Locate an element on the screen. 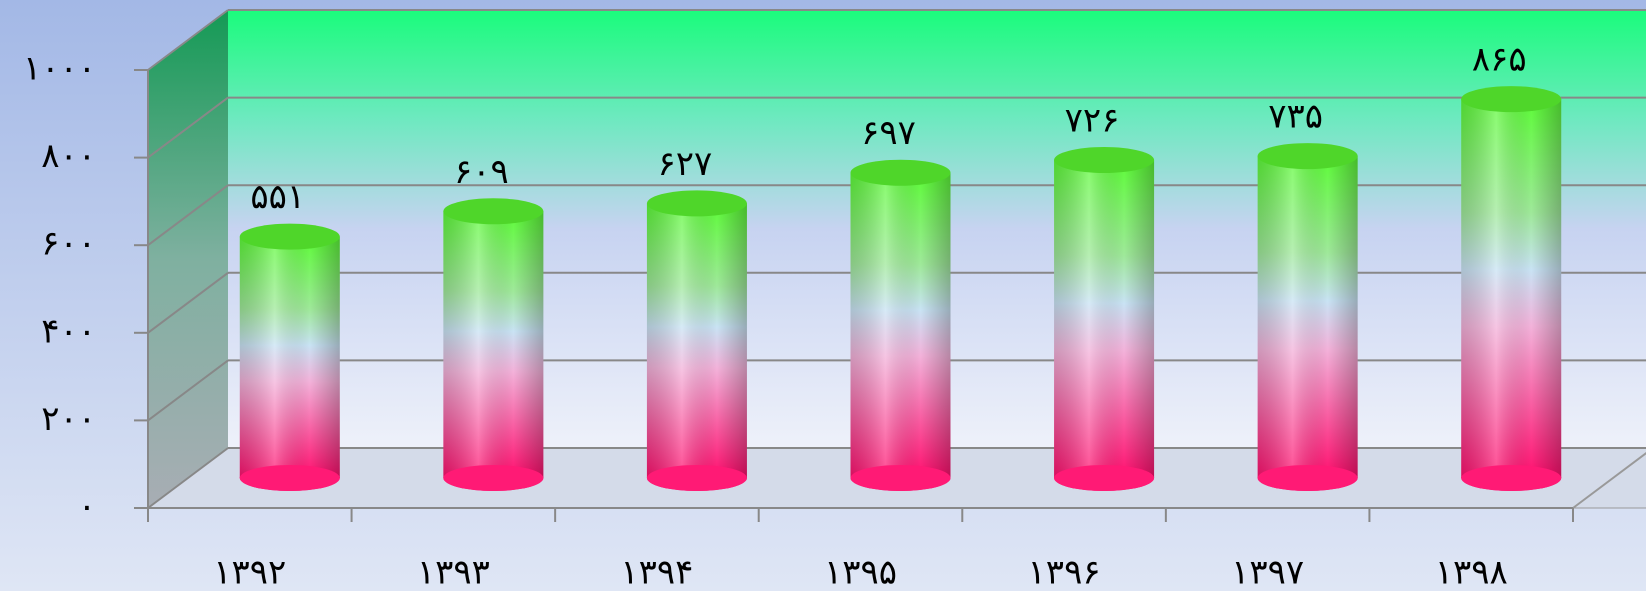 The height and width of the screenshot is (591, 1646). floor-edge is located at coordinates (1609, 480).